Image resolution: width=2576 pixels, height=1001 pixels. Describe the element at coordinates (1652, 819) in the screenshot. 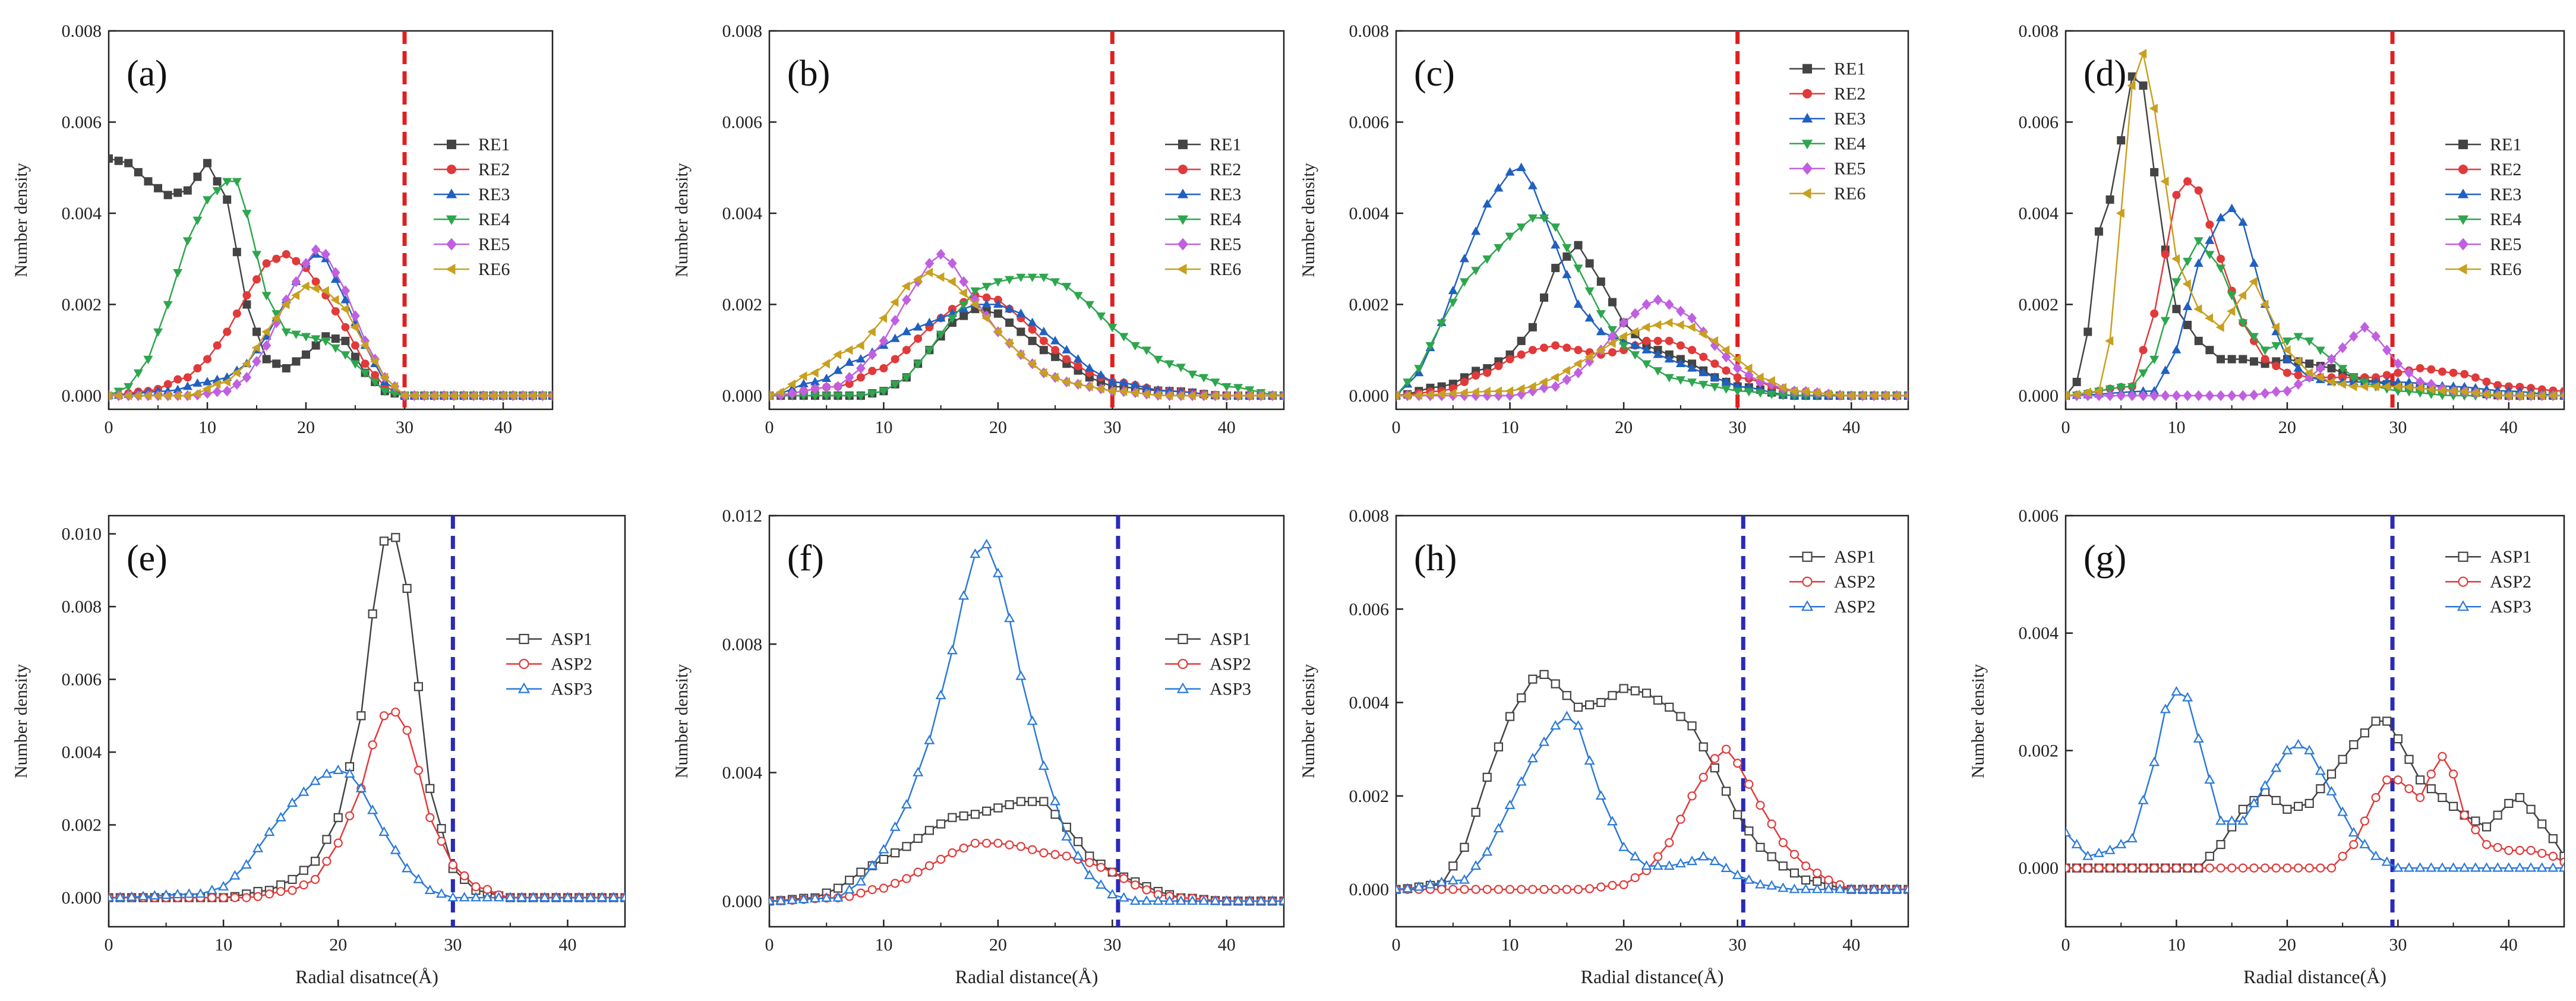

I see `series-line` at that location.